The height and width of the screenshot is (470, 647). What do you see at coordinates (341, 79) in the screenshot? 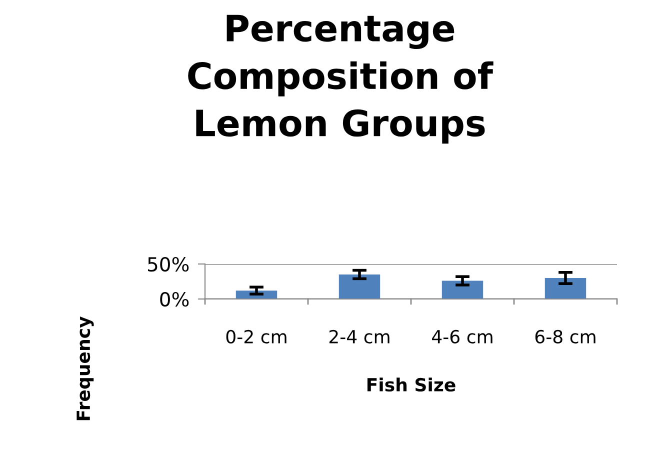
I see `chart-title: Percentage Composition of Lemon Groups` at bounding box center [341, 79].